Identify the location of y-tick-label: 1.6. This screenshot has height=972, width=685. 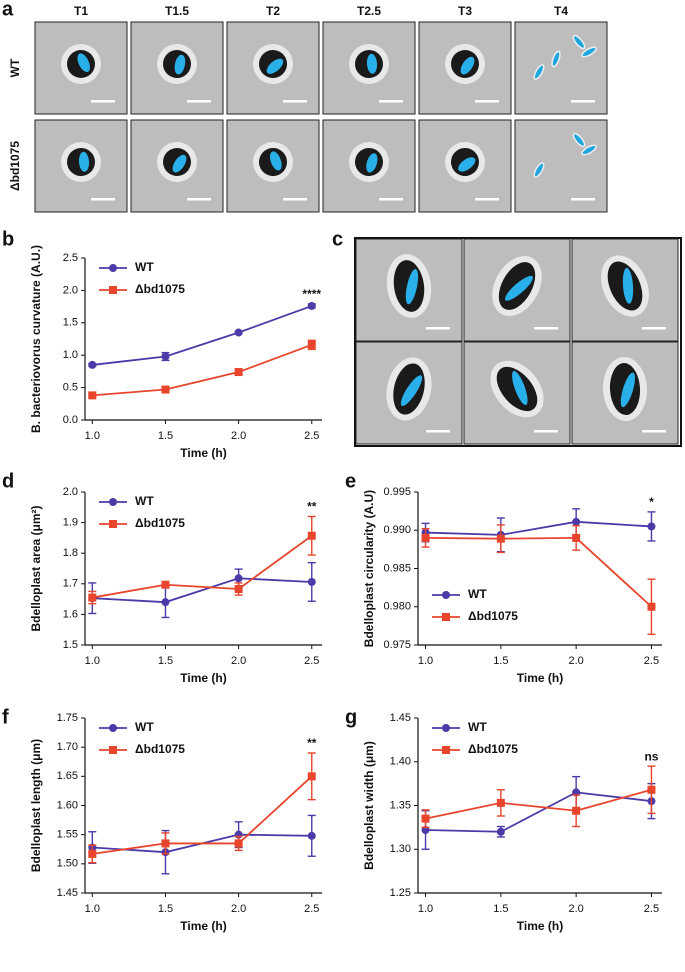
(70, 614).